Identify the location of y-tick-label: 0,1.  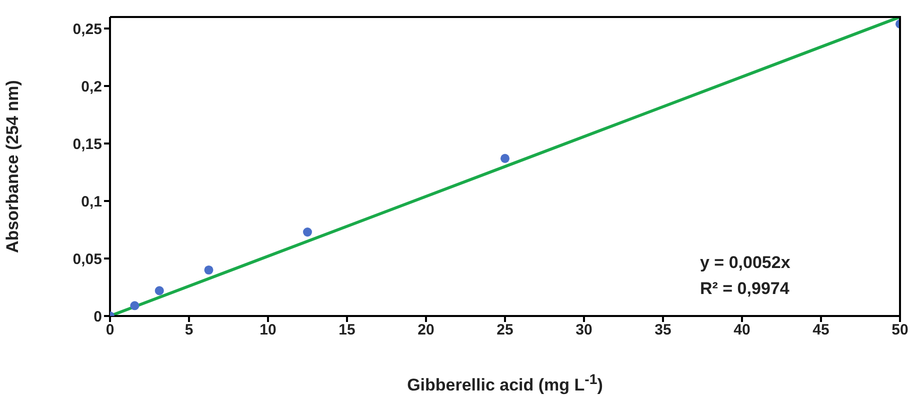
(91, 201).